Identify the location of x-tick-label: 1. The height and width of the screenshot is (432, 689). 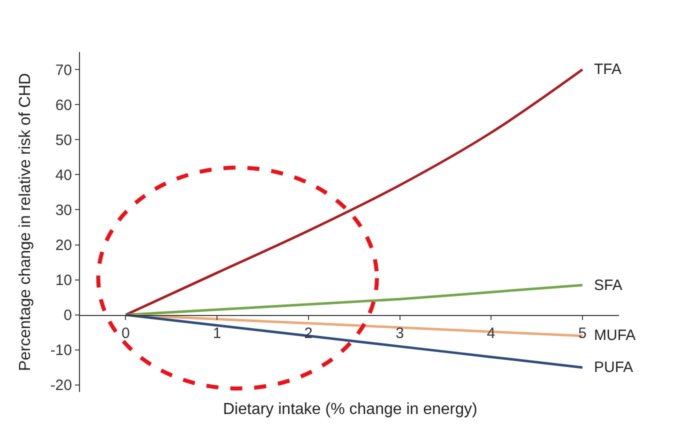
(217, 333).